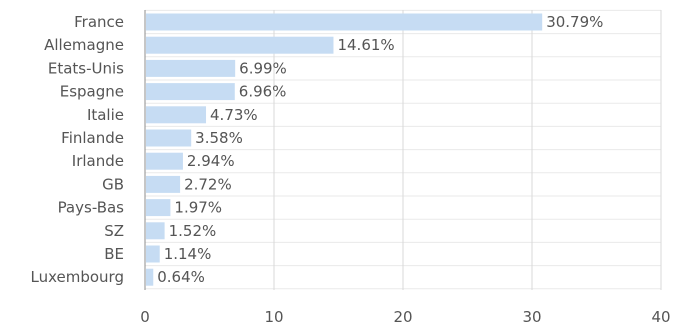 The image size is (676, 327). Describe the element at coordinates (78, 277) in the screenshot. I see `category-label: Luxembourg` at that location.